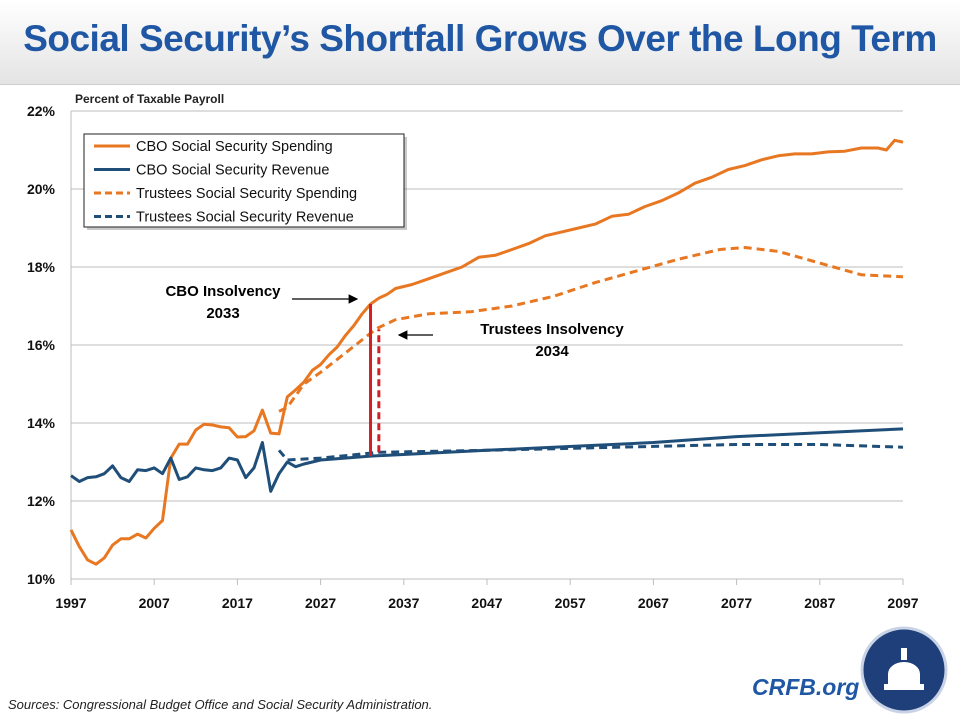 The width and height of the screenshot is (960, 720). What do you see at coordinates (41, 501) in the screenshot?
I see `y-tick-label: 12%` at bounding box center [41, 501].